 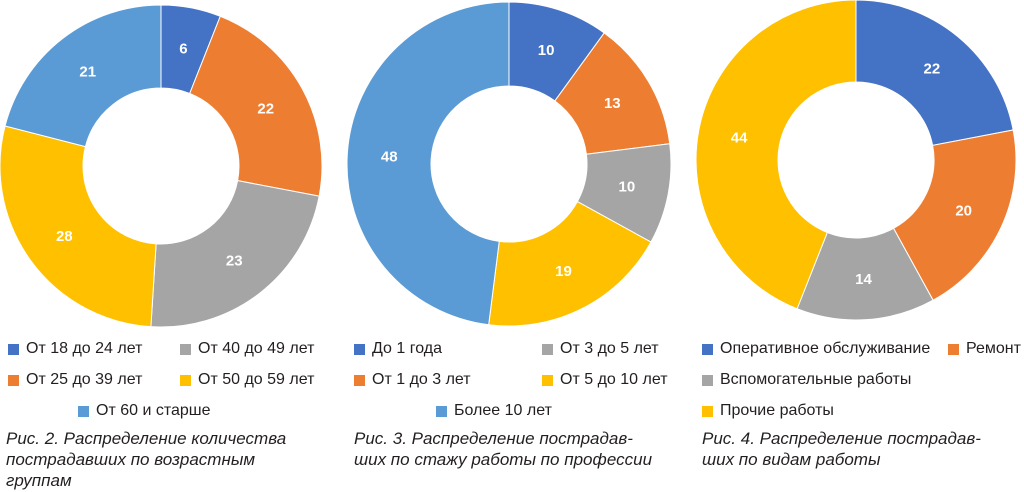 I want to click on legend-item: От 50 до 59 лет, so click(x=247, y=380).